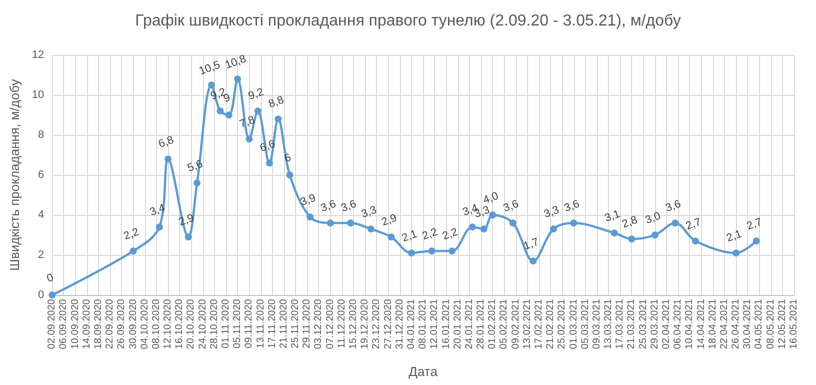 The image size is (816, 385). What do you see at coordinates (678, 324) in the screenshot?
I see `x-tick-label: 06.04.2021` at bounding box center [678, 324].